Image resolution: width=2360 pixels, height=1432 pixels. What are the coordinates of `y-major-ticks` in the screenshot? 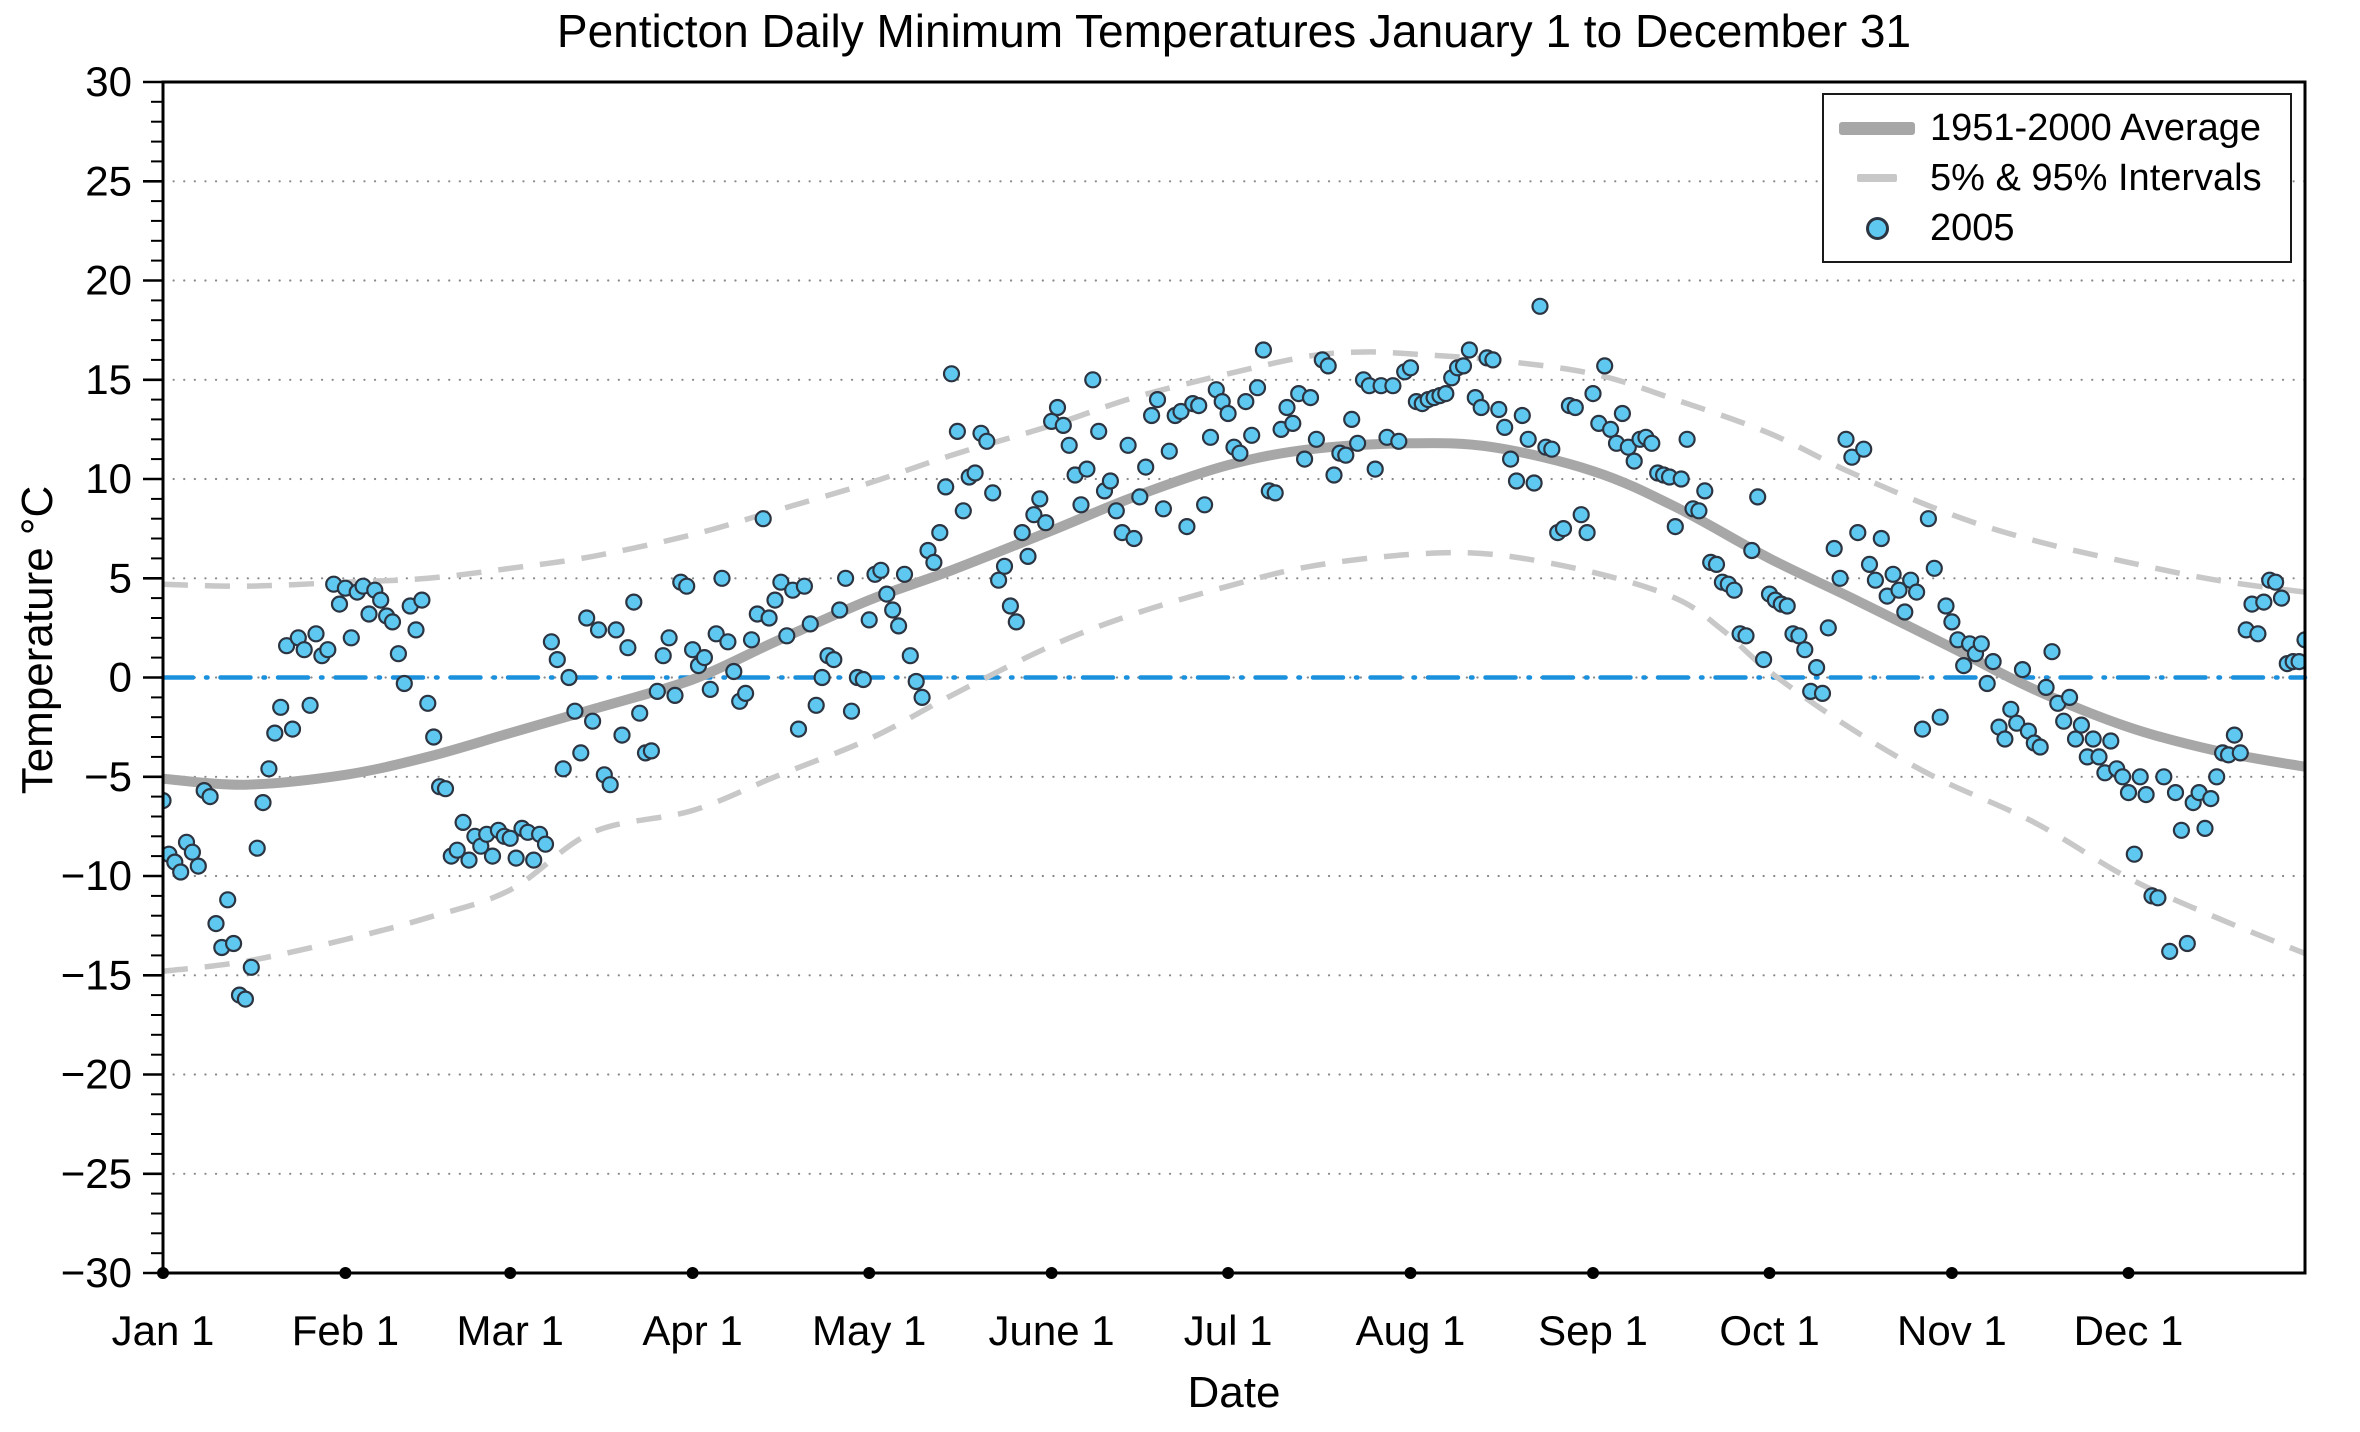 It's located at (153, 677).